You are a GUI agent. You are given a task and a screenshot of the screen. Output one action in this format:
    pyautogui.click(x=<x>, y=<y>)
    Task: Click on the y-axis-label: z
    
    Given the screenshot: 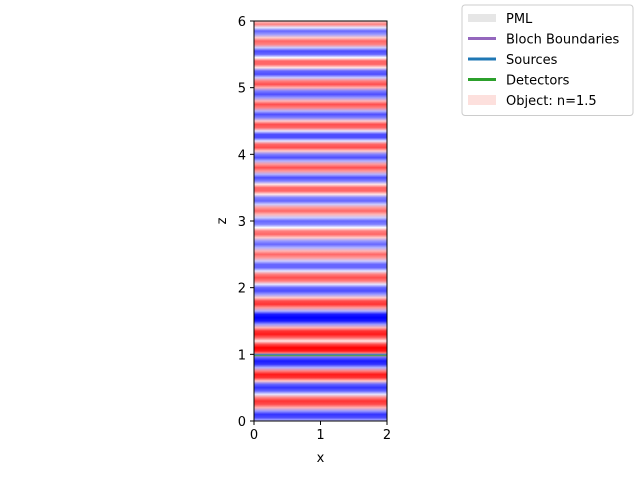 What is the action you would take?
    pyautogui.click(x=222, y=220)
    